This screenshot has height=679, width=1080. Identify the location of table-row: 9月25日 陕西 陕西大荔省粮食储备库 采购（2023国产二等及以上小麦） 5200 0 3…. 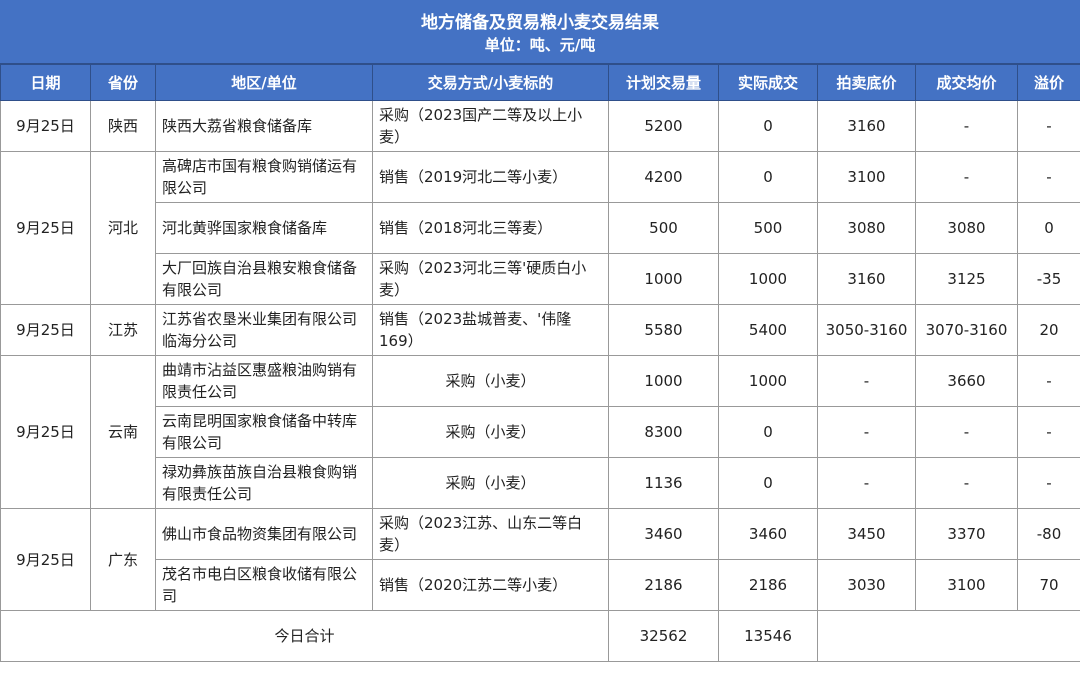
(540, 126).